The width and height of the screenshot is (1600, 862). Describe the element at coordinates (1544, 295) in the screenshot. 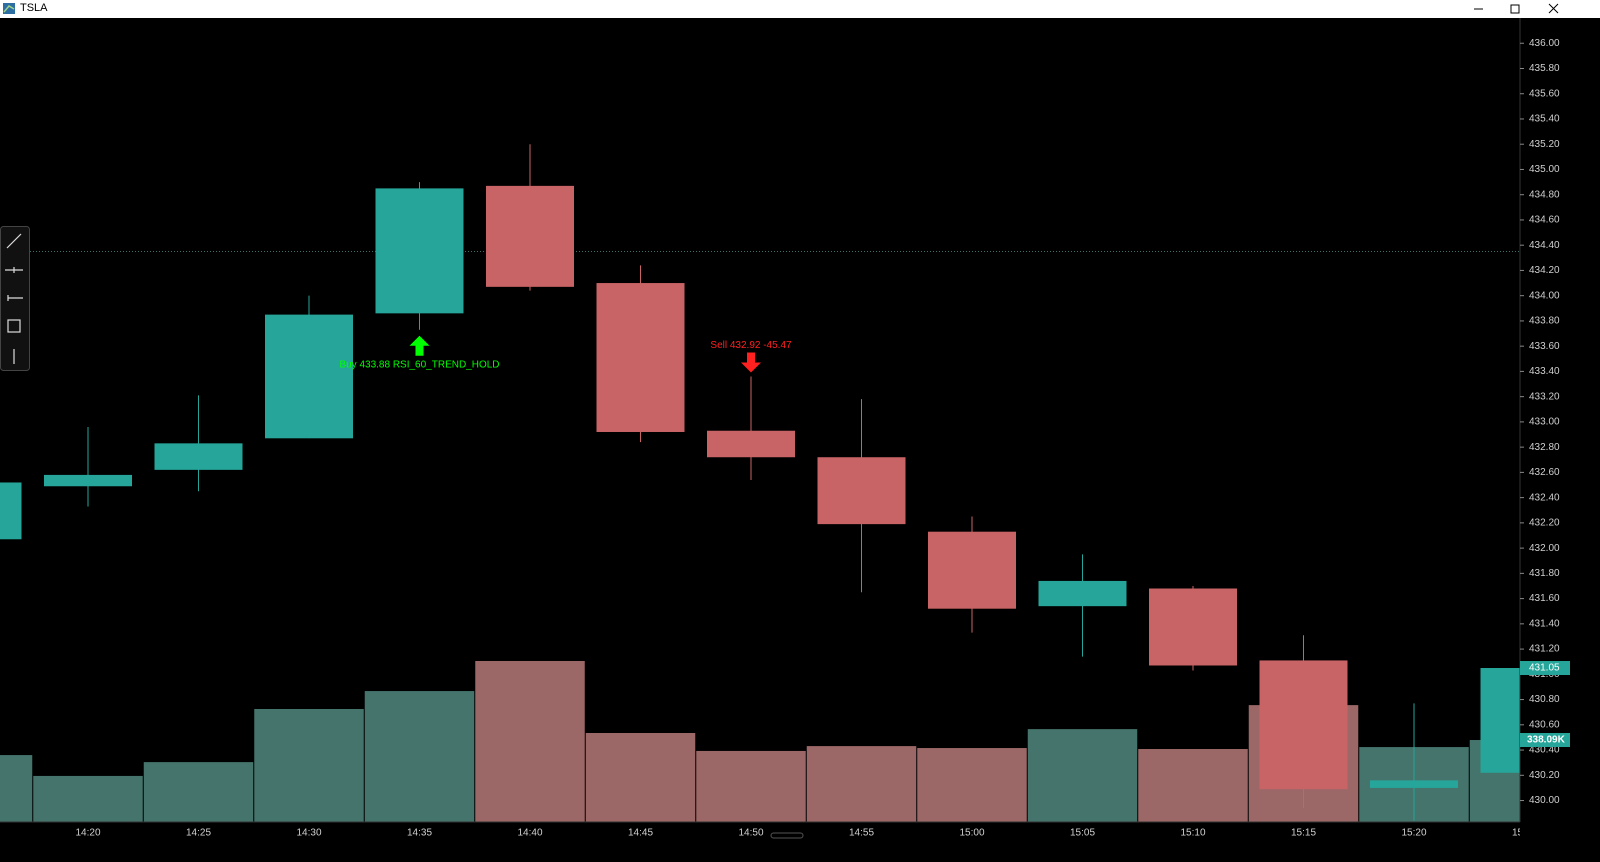

I see `y-tick-label: 434.00` at that location.